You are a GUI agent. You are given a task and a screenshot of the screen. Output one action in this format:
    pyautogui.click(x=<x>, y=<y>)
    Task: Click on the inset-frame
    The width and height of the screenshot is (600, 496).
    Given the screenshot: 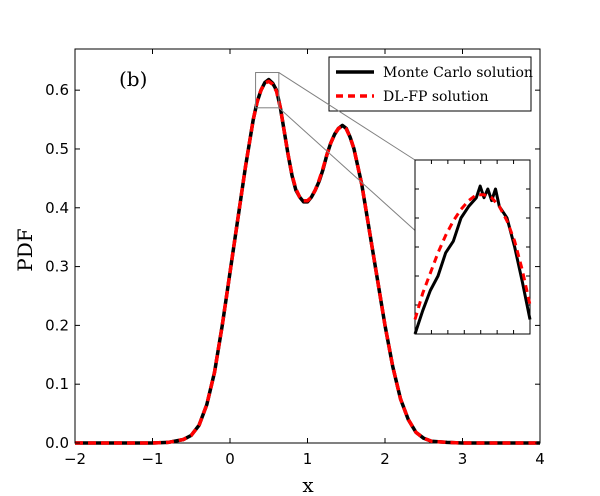 What is the action you would take?
    pyautogui.click(x=472, y=247)
    